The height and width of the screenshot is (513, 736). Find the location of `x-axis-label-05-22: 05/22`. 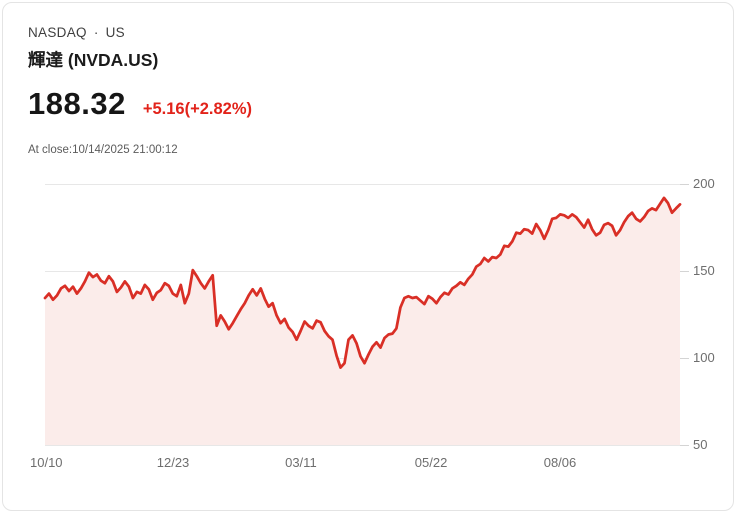

x-axis-label-05-22: 05/22 is located at coordinates (431, 462).